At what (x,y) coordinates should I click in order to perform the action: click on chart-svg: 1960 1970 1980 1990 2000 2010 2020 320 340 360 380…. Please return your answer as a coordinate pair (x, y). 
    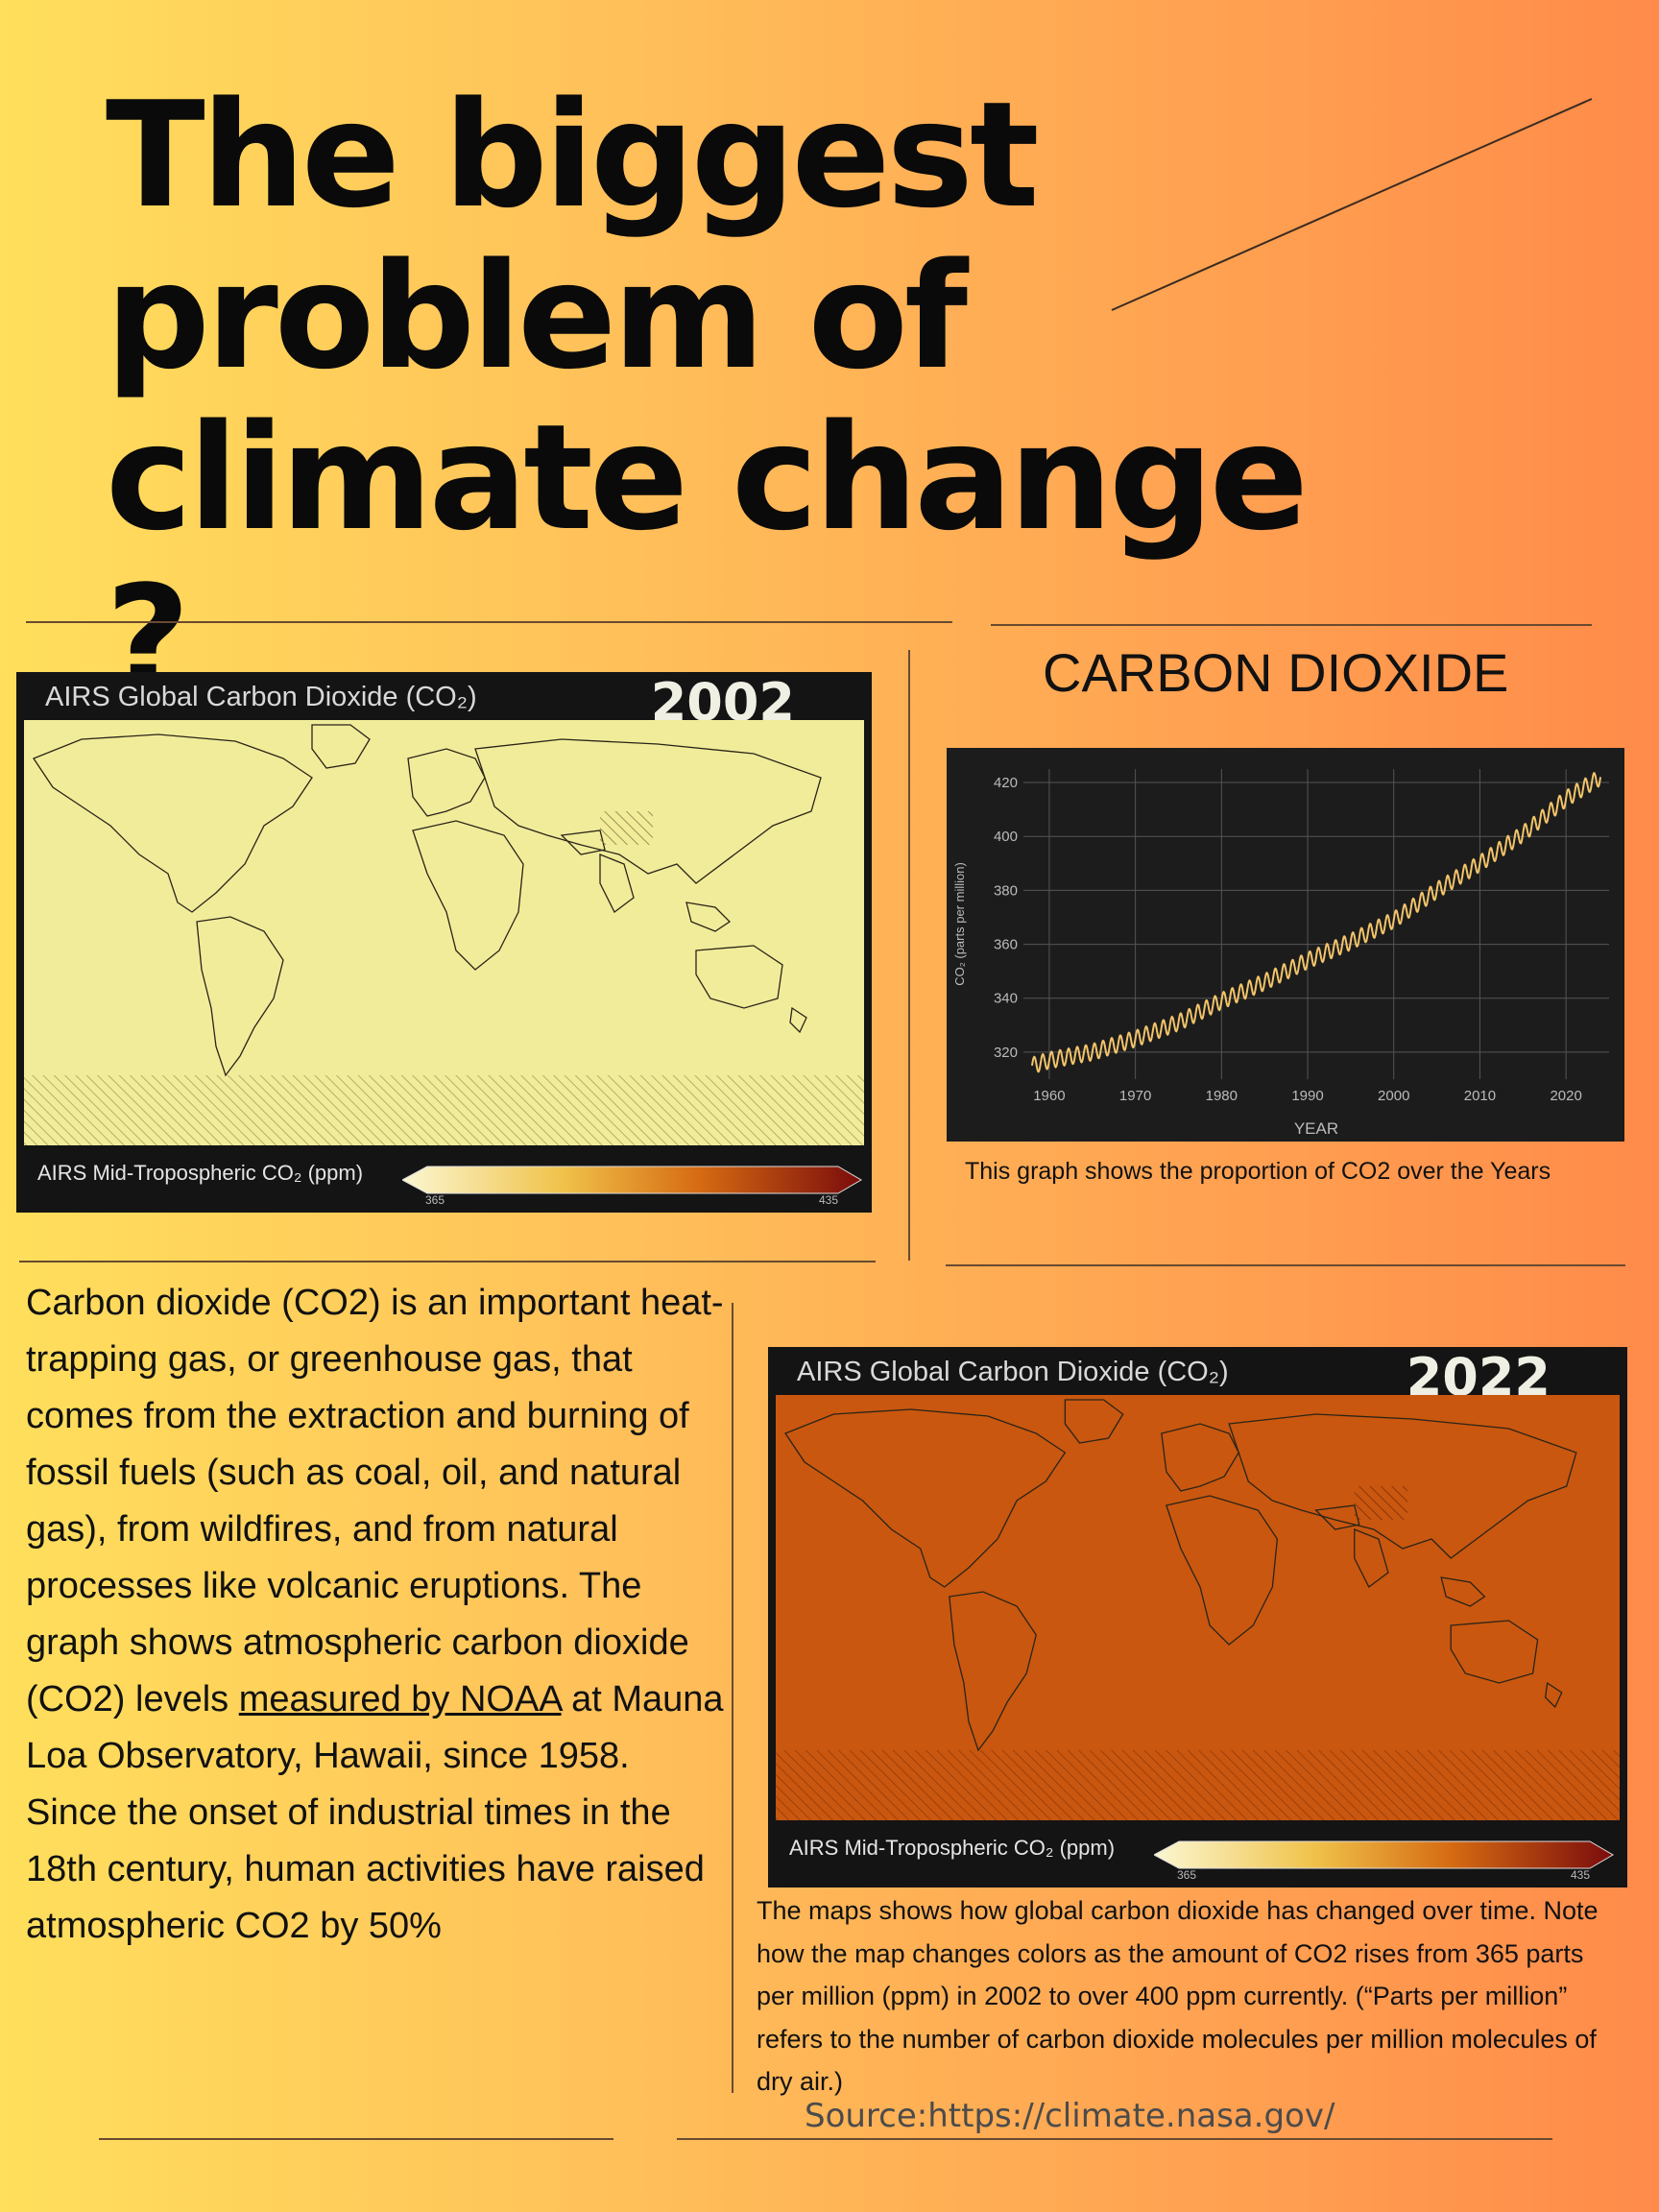
    Looking at the image, I should click on (1280, 953).